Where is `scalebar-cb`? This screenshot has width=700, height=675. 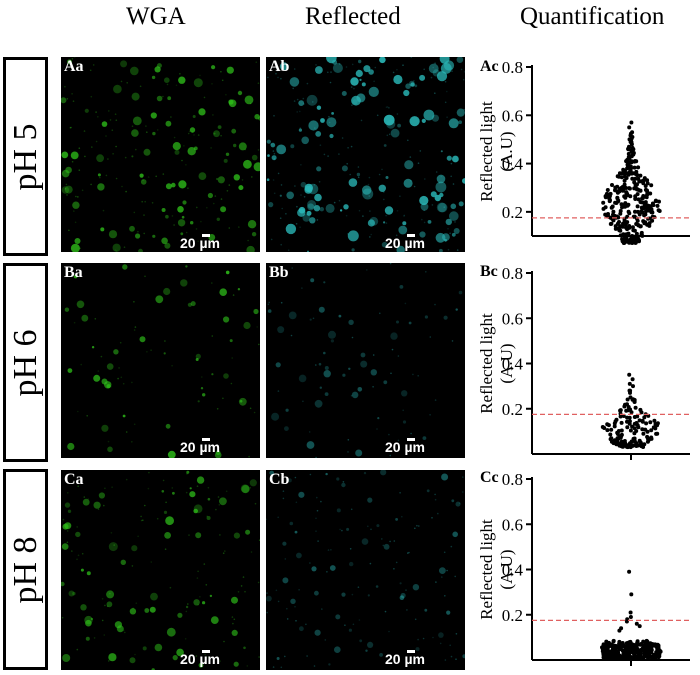 scalebar-cb is located at coordinates (411, 651).